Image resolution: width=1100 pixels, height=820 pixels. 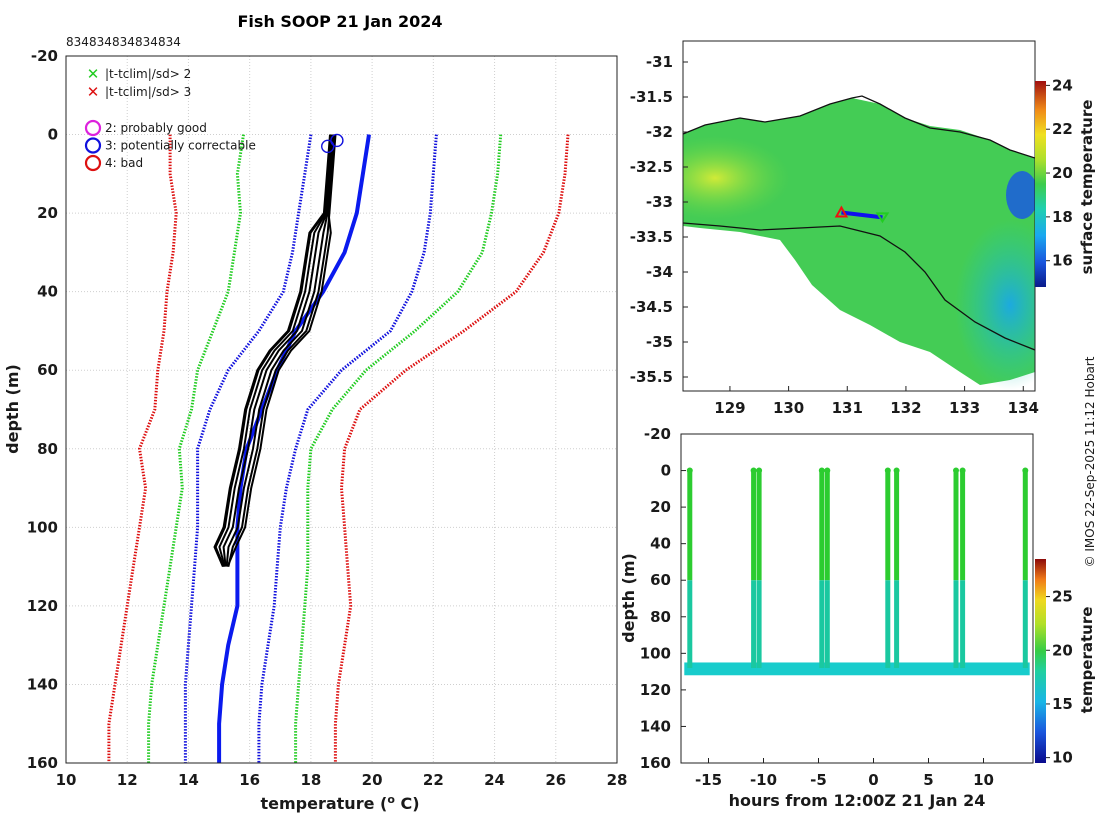 What do you see at coordinates (659, 62) in the screenshot?
I see `map-lat-tick-label: -31` at bounding box center [659, 62].